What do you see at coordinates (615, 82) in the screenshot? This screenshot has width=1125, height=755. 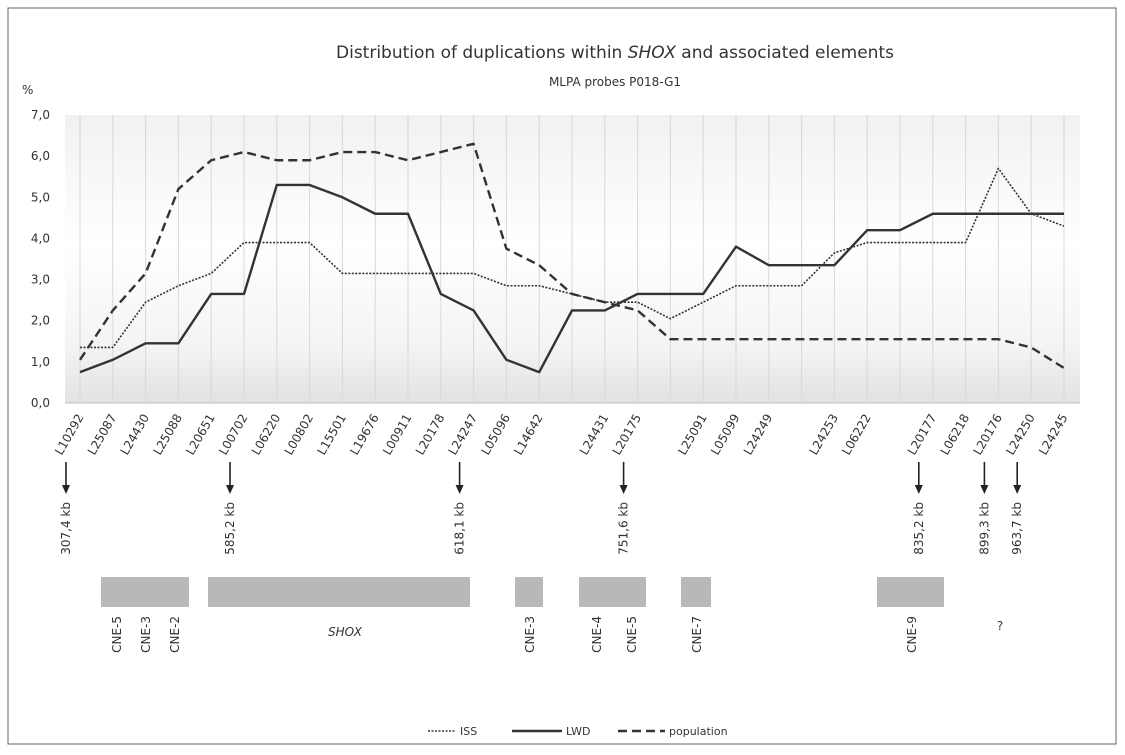 I see `chart-subtitle: MLPA probes P018-G1` at bounding box center [615, 82].